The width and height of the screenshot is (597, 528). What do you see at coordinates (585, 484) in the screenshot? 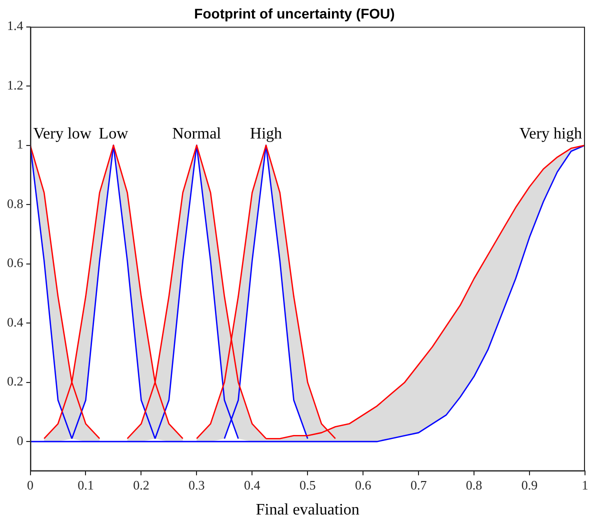
I see `x-tick-label: 1` at bounding box center [585, 484].